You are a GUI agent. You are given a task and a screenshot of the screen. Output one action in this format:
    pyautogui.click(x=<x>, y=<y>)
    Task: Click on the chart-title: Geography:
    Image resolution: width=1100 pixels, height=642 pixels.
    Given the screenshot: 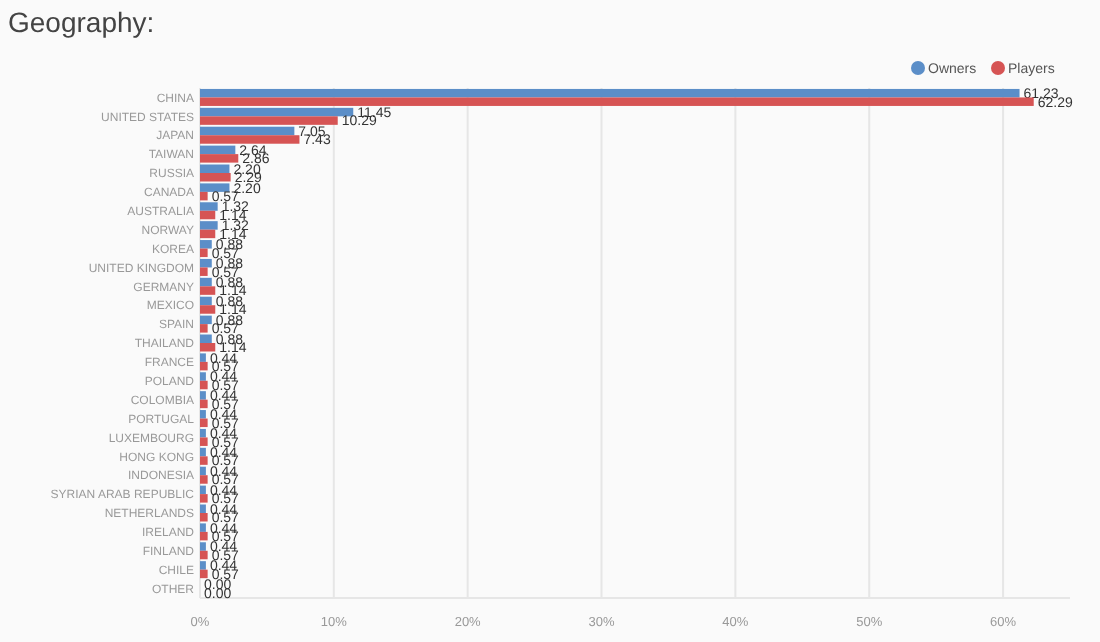 What is the action you would take?
    pyautogui.click(x=81, y=22)
    